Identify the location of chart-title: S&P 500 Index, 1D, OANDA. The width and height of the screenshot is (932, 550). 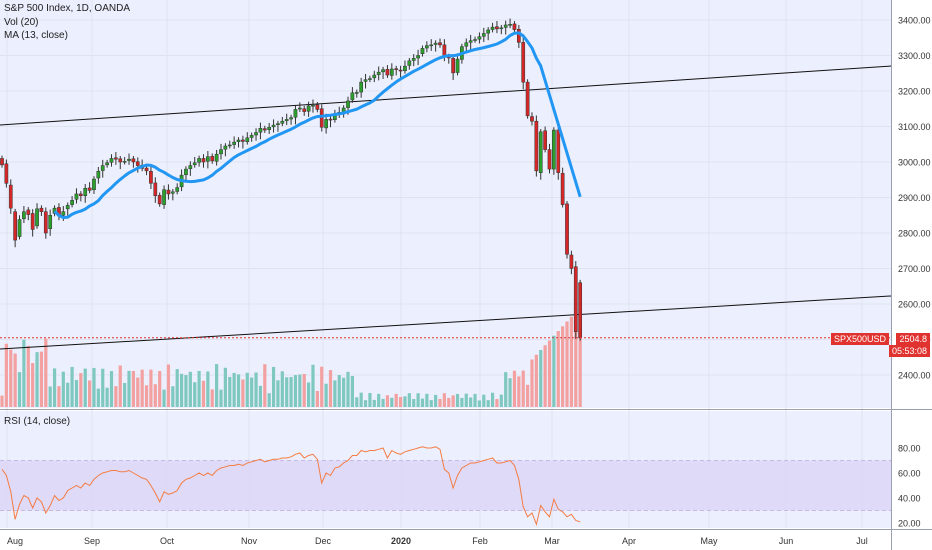
(67, 8).